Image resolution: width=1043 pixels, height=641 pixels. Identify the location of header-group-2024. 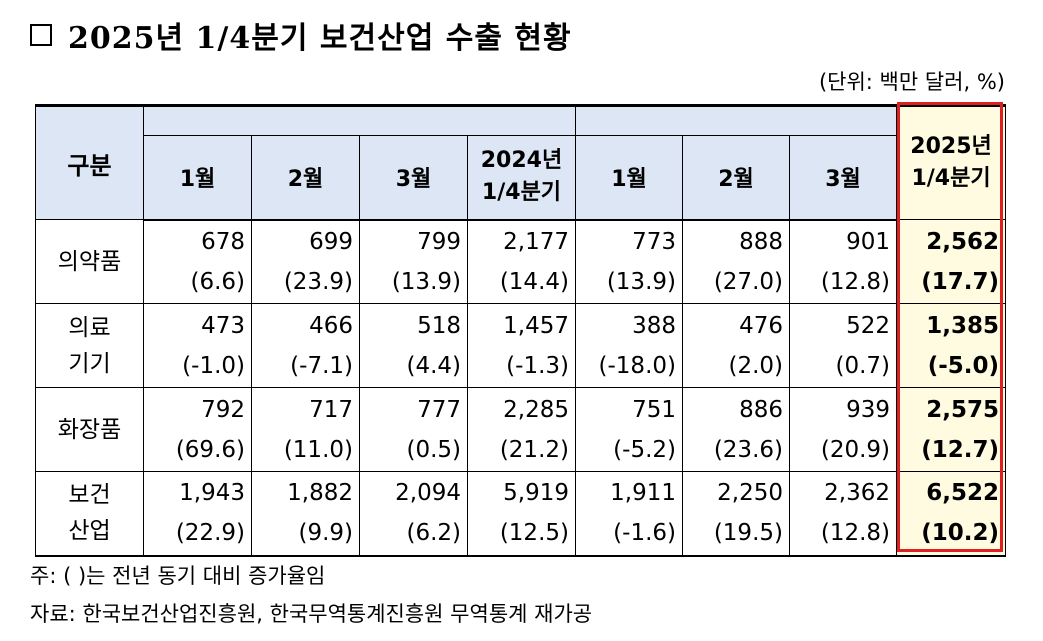
(359, 120).